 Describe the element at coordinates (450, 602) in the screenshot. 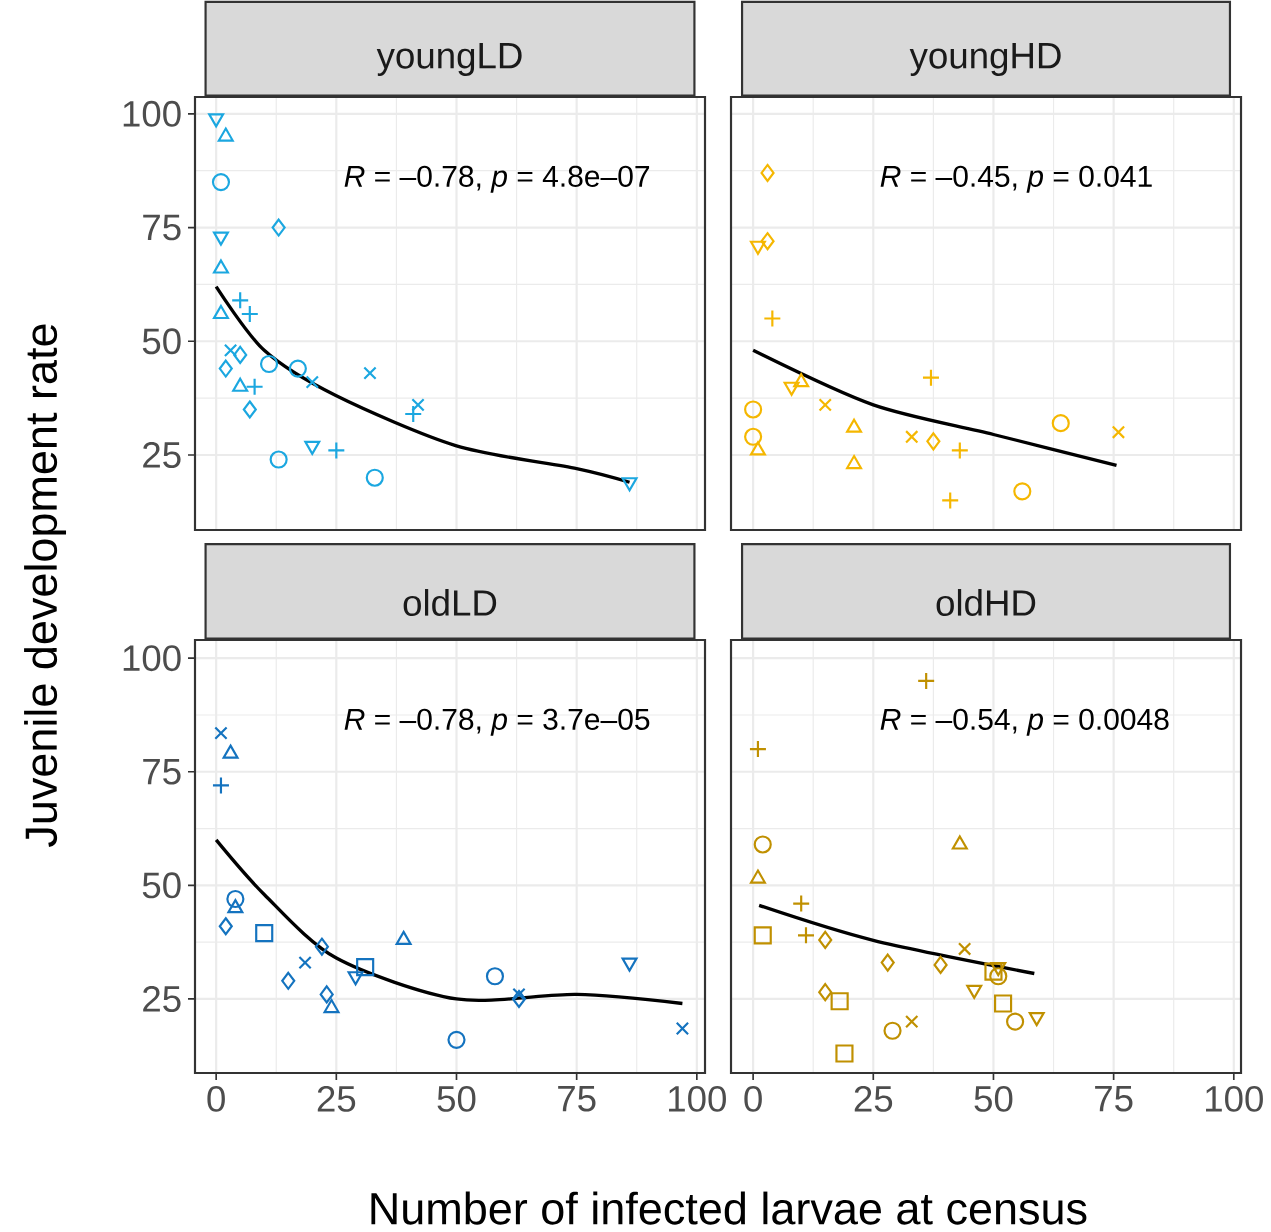

I see `chart-title: oldLD` at that location.